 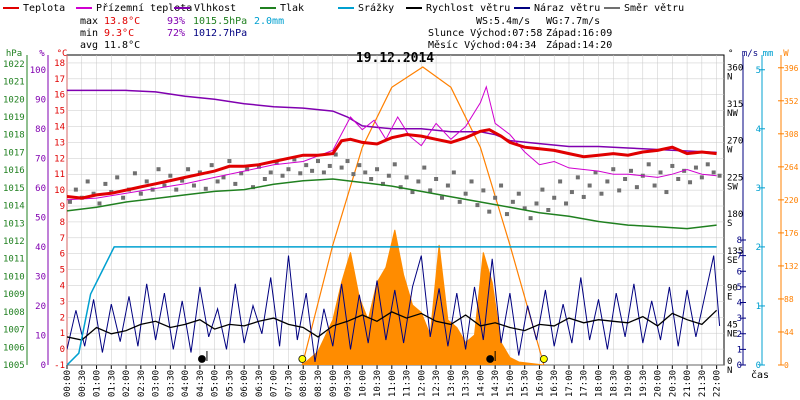 What do you see at coordinates (319, 383) in the screenshot?
I see `tick-x-17: 08:30` at bounding box center [319, 383].